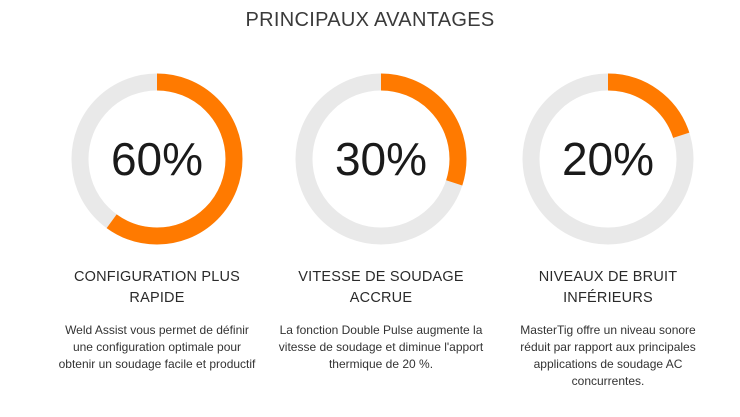 The image size is (740, 417). What do you see at coordinates (608, 298) in the screenshot?
I see `heading-line: INFÉRIEURS` at bounding box center [608, 298].